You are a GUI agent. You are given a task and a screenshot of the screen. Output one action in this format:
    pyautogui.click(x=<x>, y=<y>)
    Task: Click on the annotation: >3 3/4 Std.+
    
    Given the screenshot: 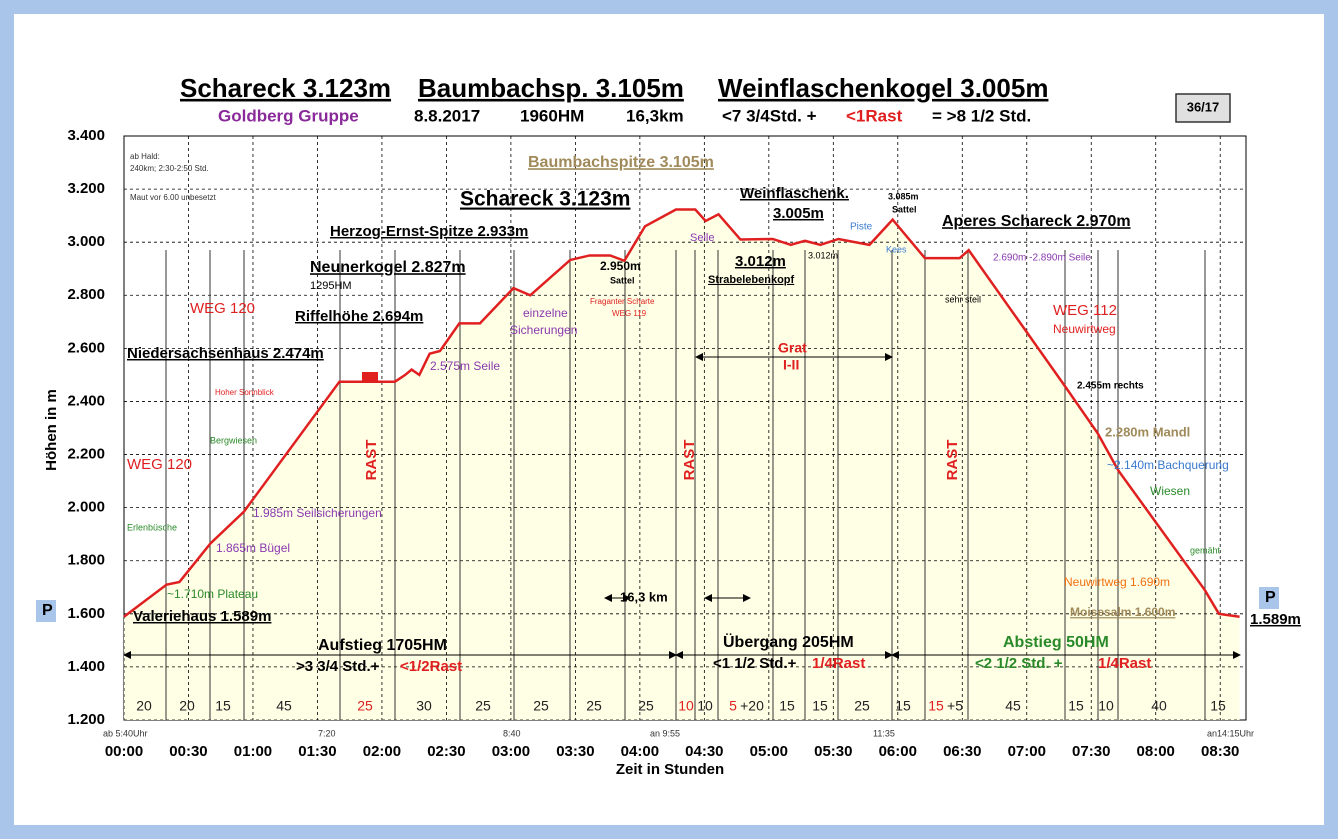 What is the action you would take?
    pyautogui.click(x=338, y=666)
    